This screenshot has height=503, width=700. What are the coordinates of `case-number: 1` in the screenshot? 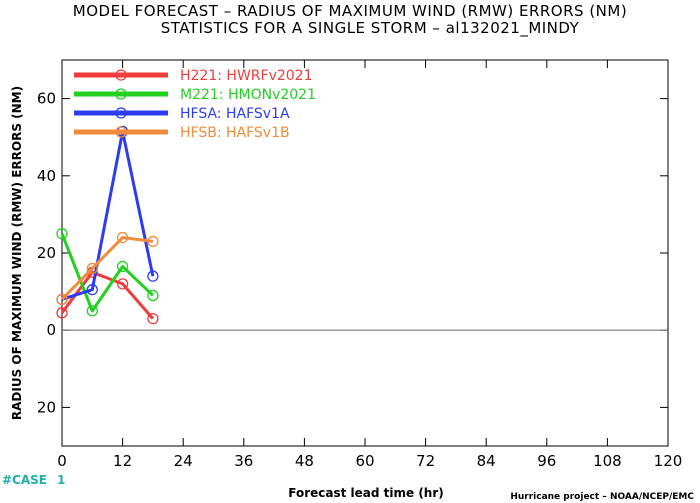 It's located at (61, 480).